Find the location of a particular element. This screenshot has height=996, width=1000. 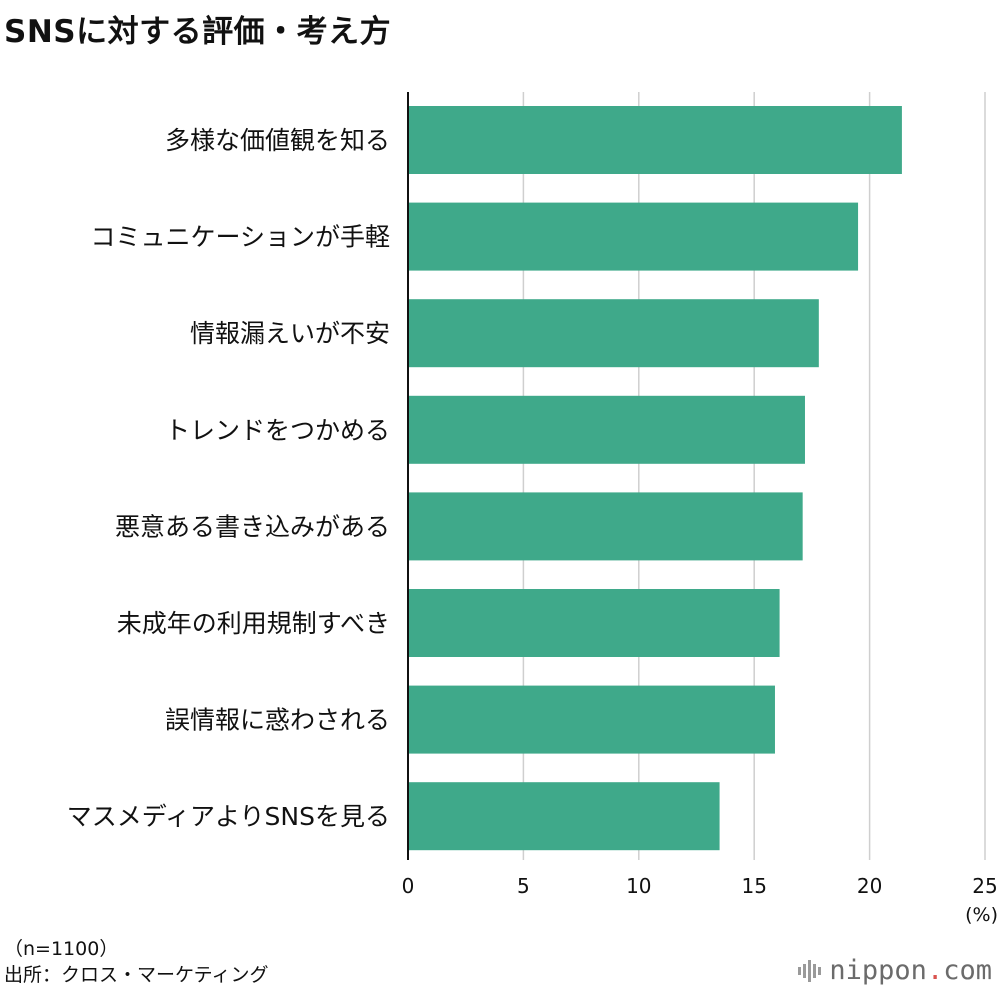

brand-logo: nippon.com is located at coordinates (895, 970).